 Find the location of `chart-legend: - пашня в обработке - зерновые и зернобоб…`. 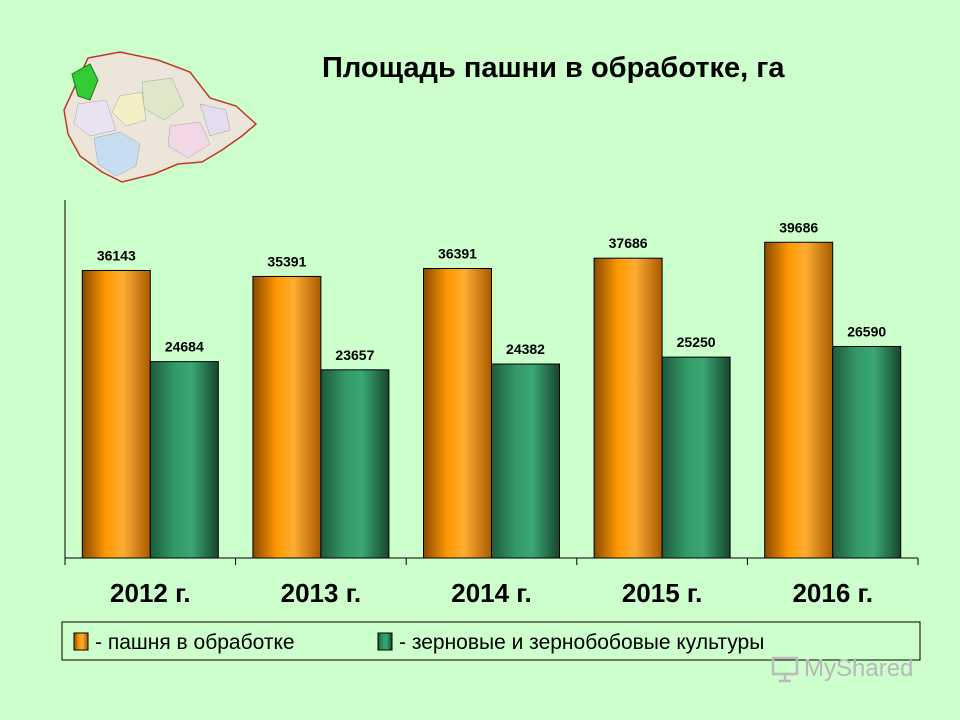

chart-legend: - пашня в обработке - зерновые и зернобоб… is located at coordinates (491, 641).